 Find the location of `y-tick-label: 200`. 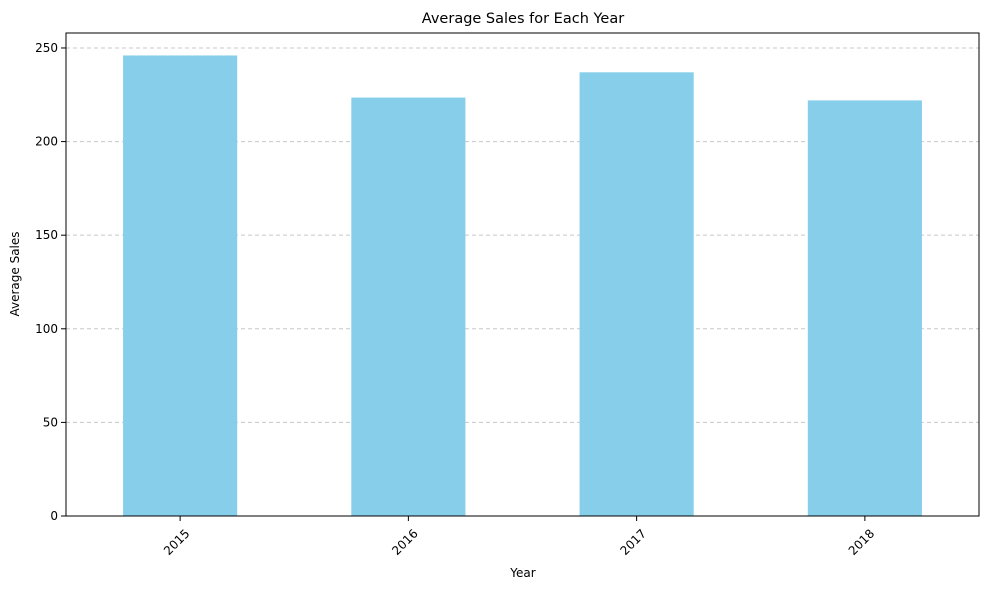

y-tick-label: 200 is located at coordinates (46, 142).